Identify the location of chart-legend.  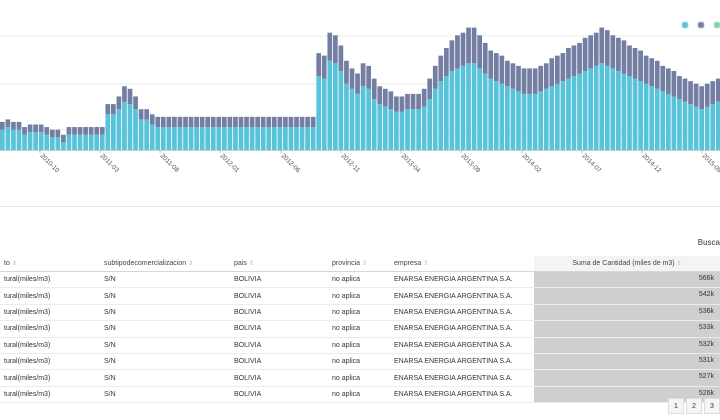
(701, 25).